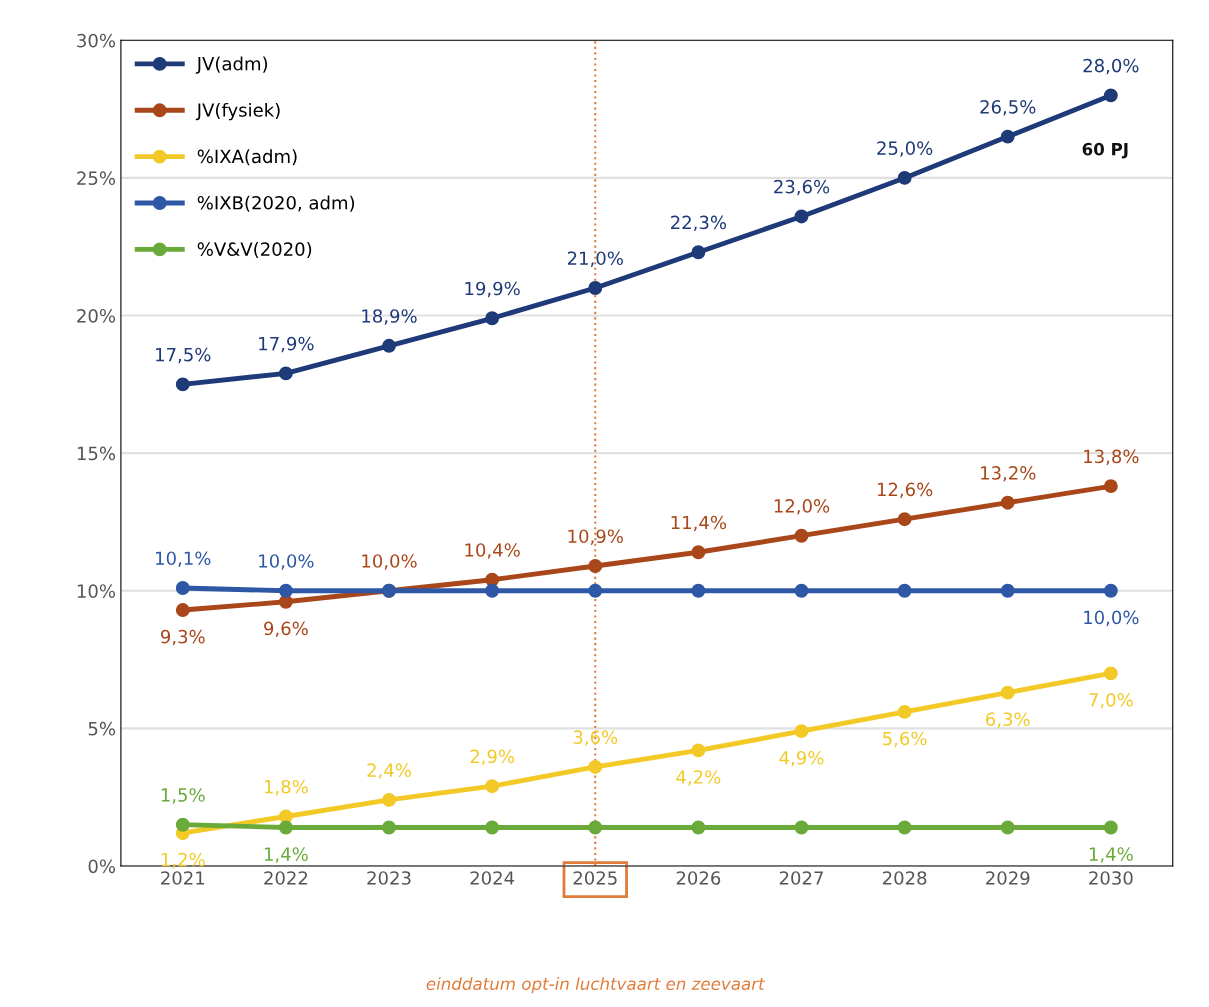 This screenshot has height=1007, width=1209. What do you see at coordinates (698, 778) in the screenshot?
I see `data-label: 4,2%` at bounding box center [698, 778].